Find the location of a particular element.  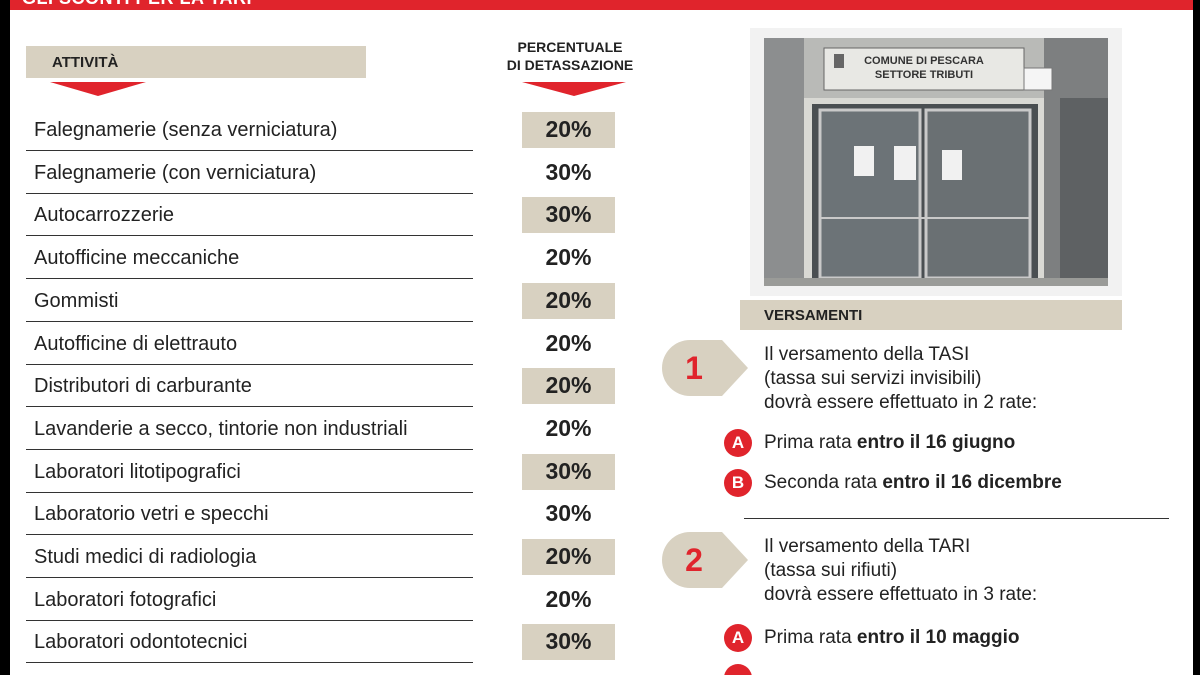

versamenti-header: VERSAMENTI is located at coordinates (931, 315).